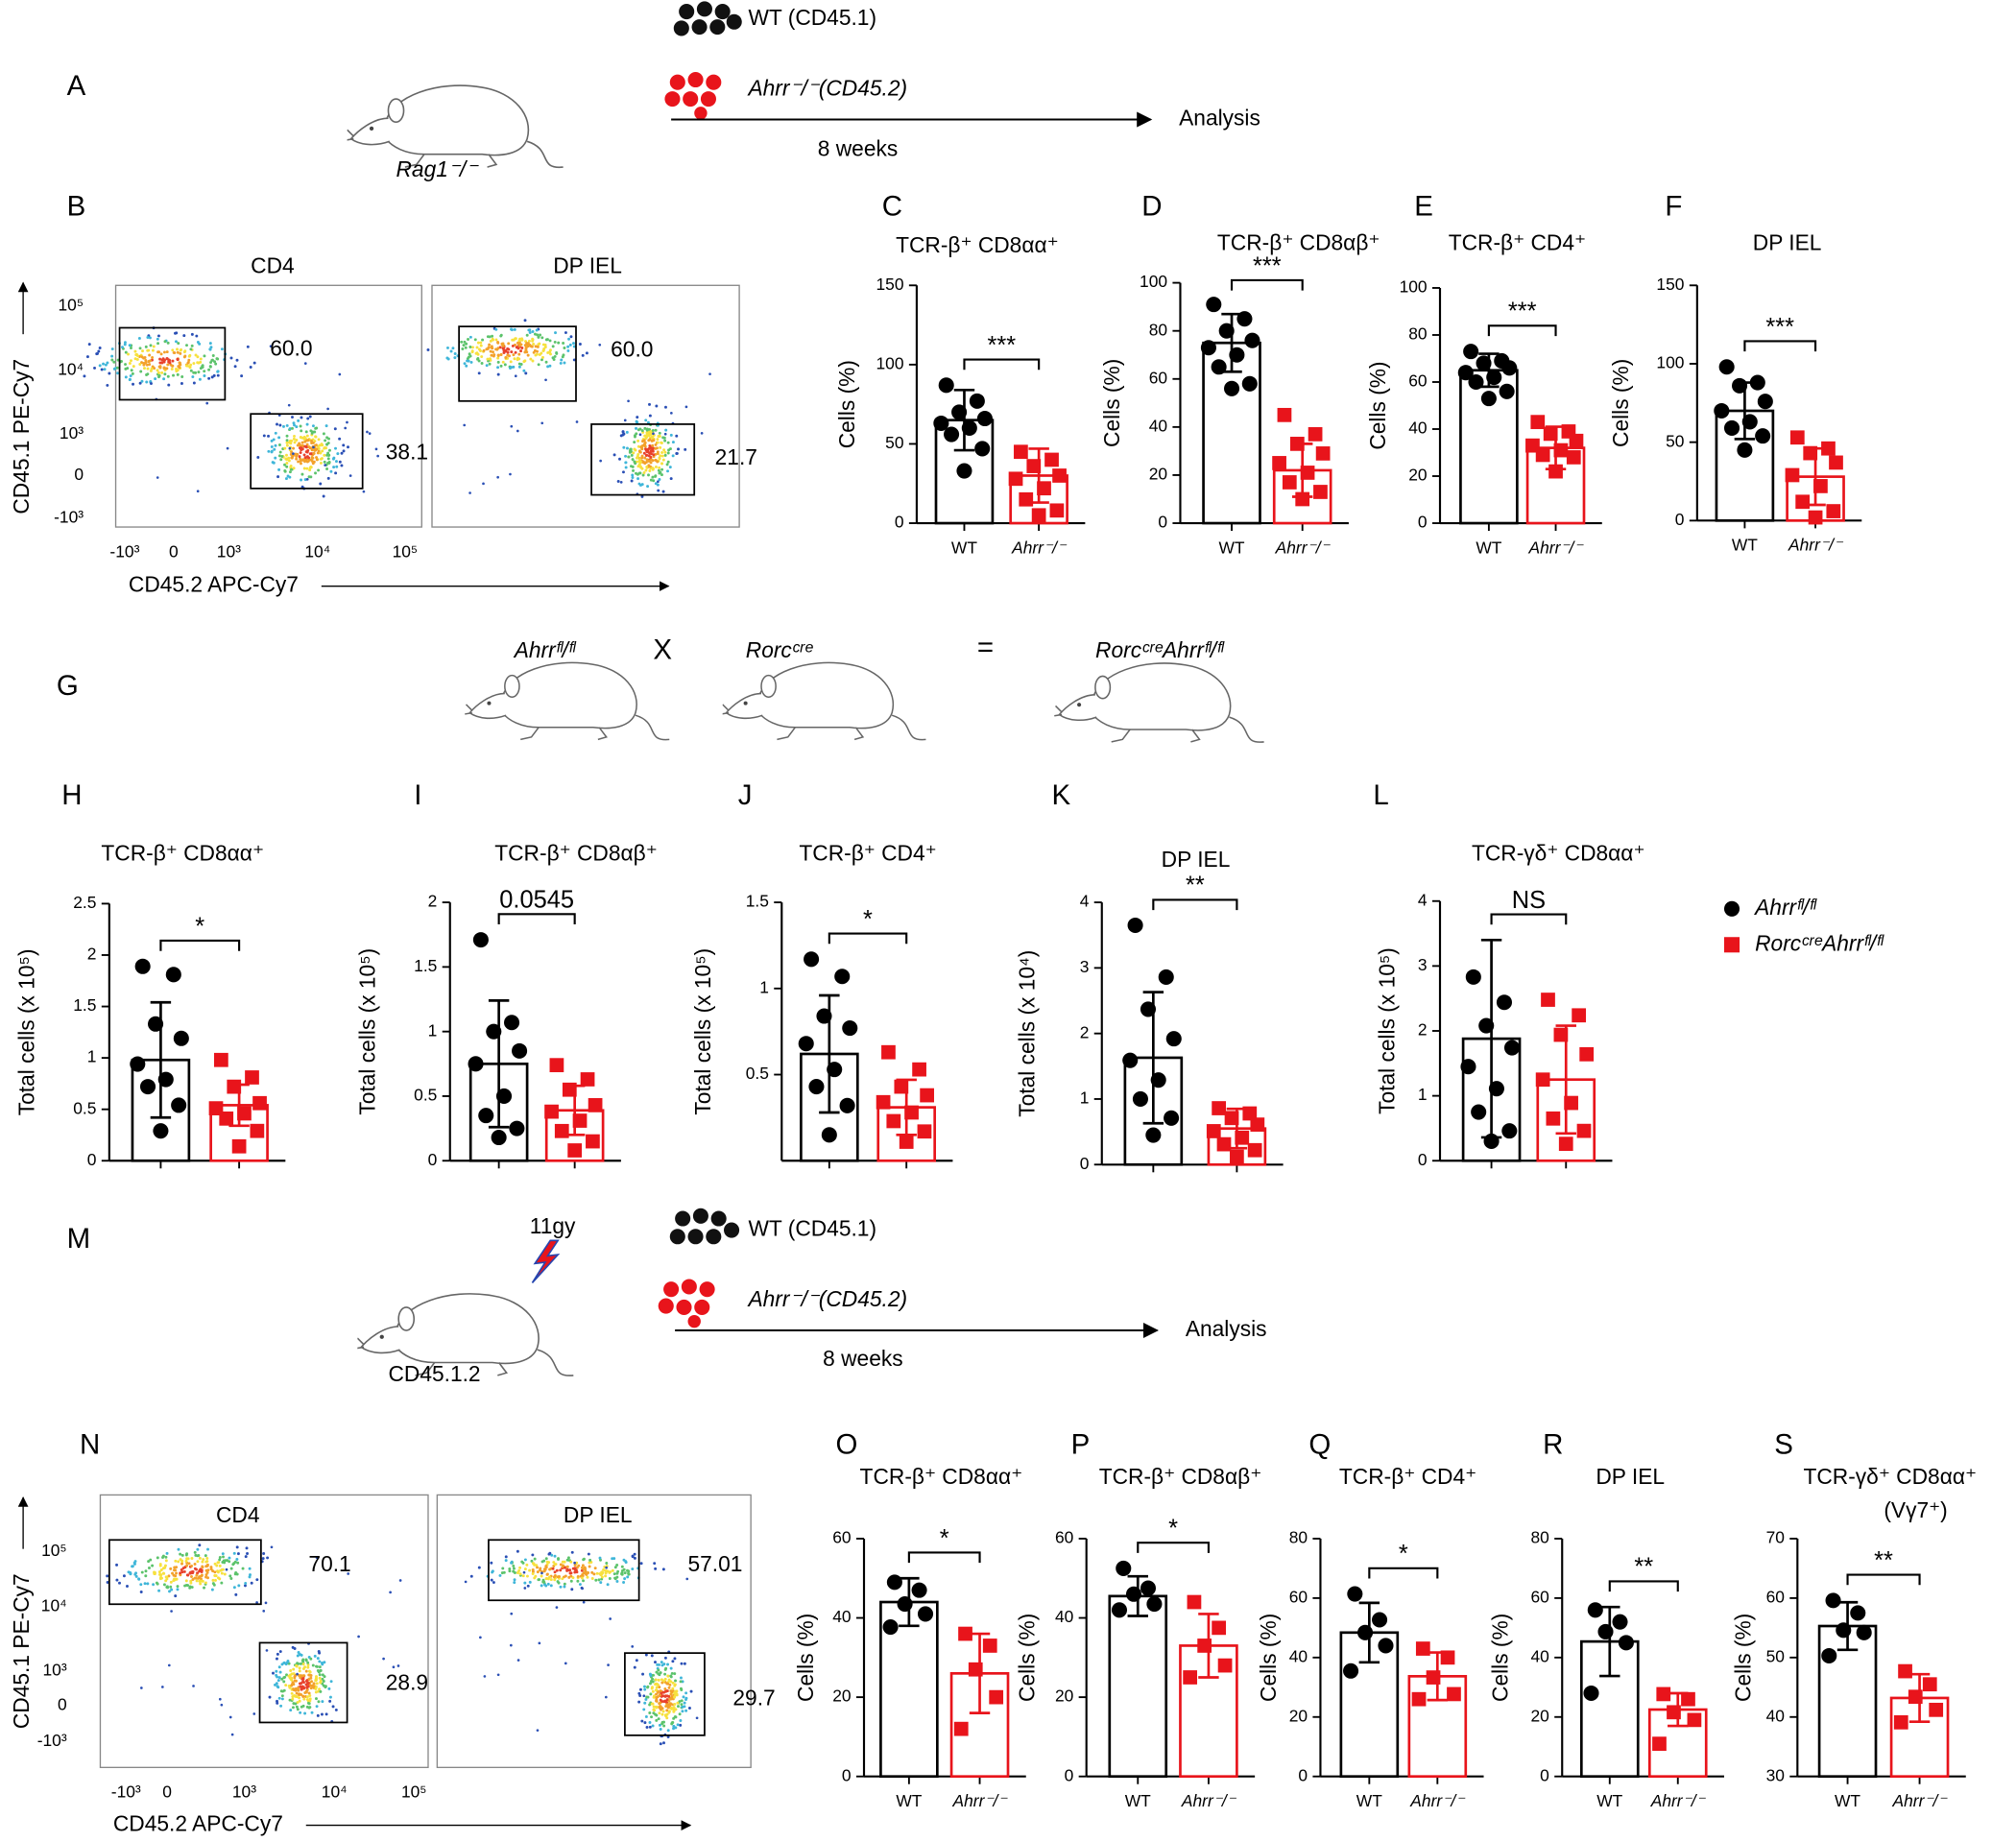 This screenshot has height=1842, width=2016. I want to click on y-tick-label: 0.5, so click(84, 1107).